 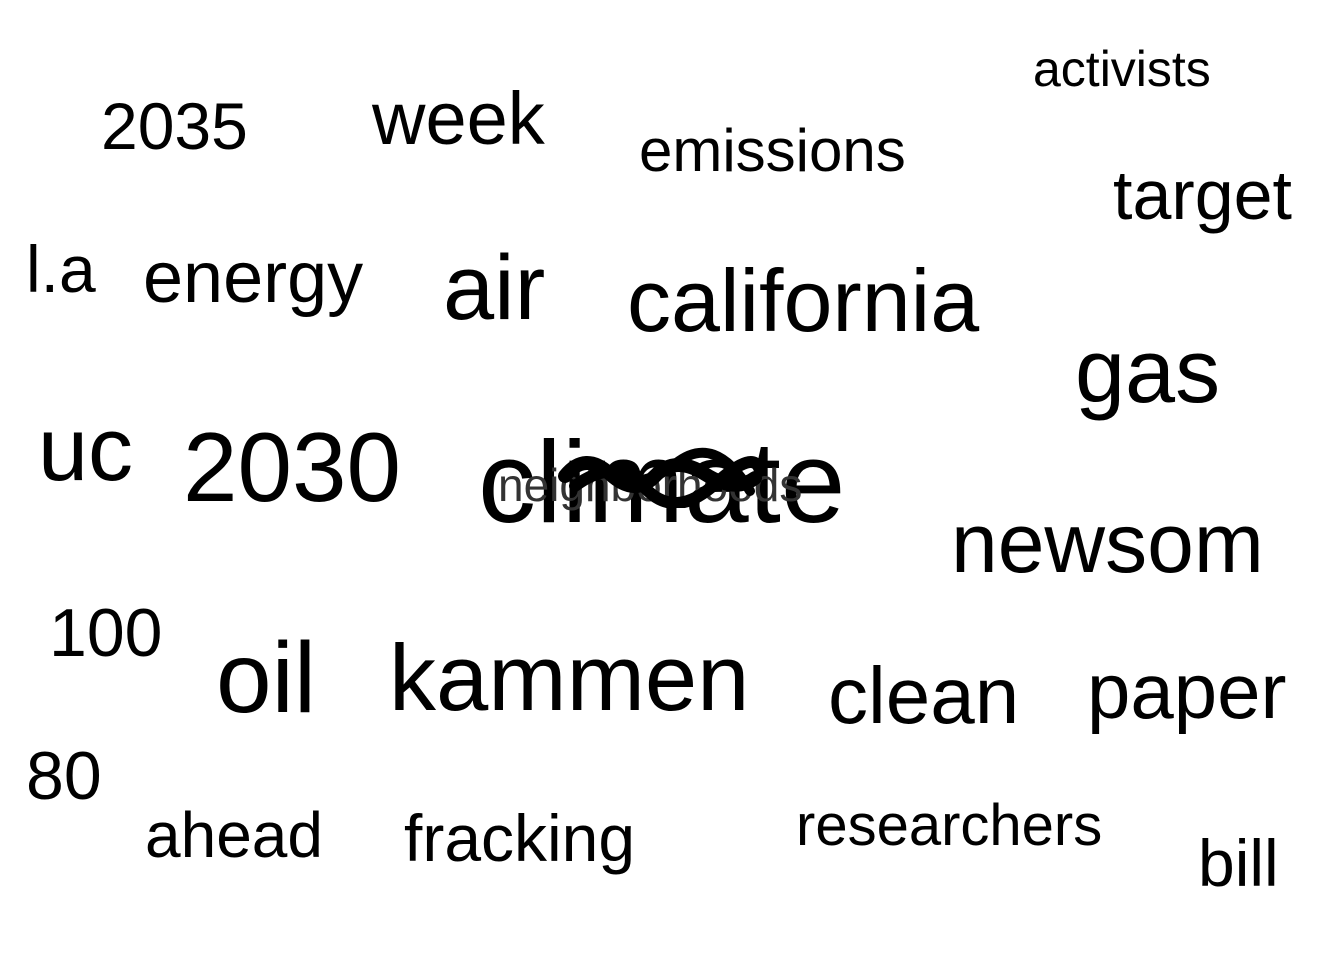 What do you see at coordinates (803, 300) in the screenshot?
I see `word-california: california` at bounding box center [803, 300].